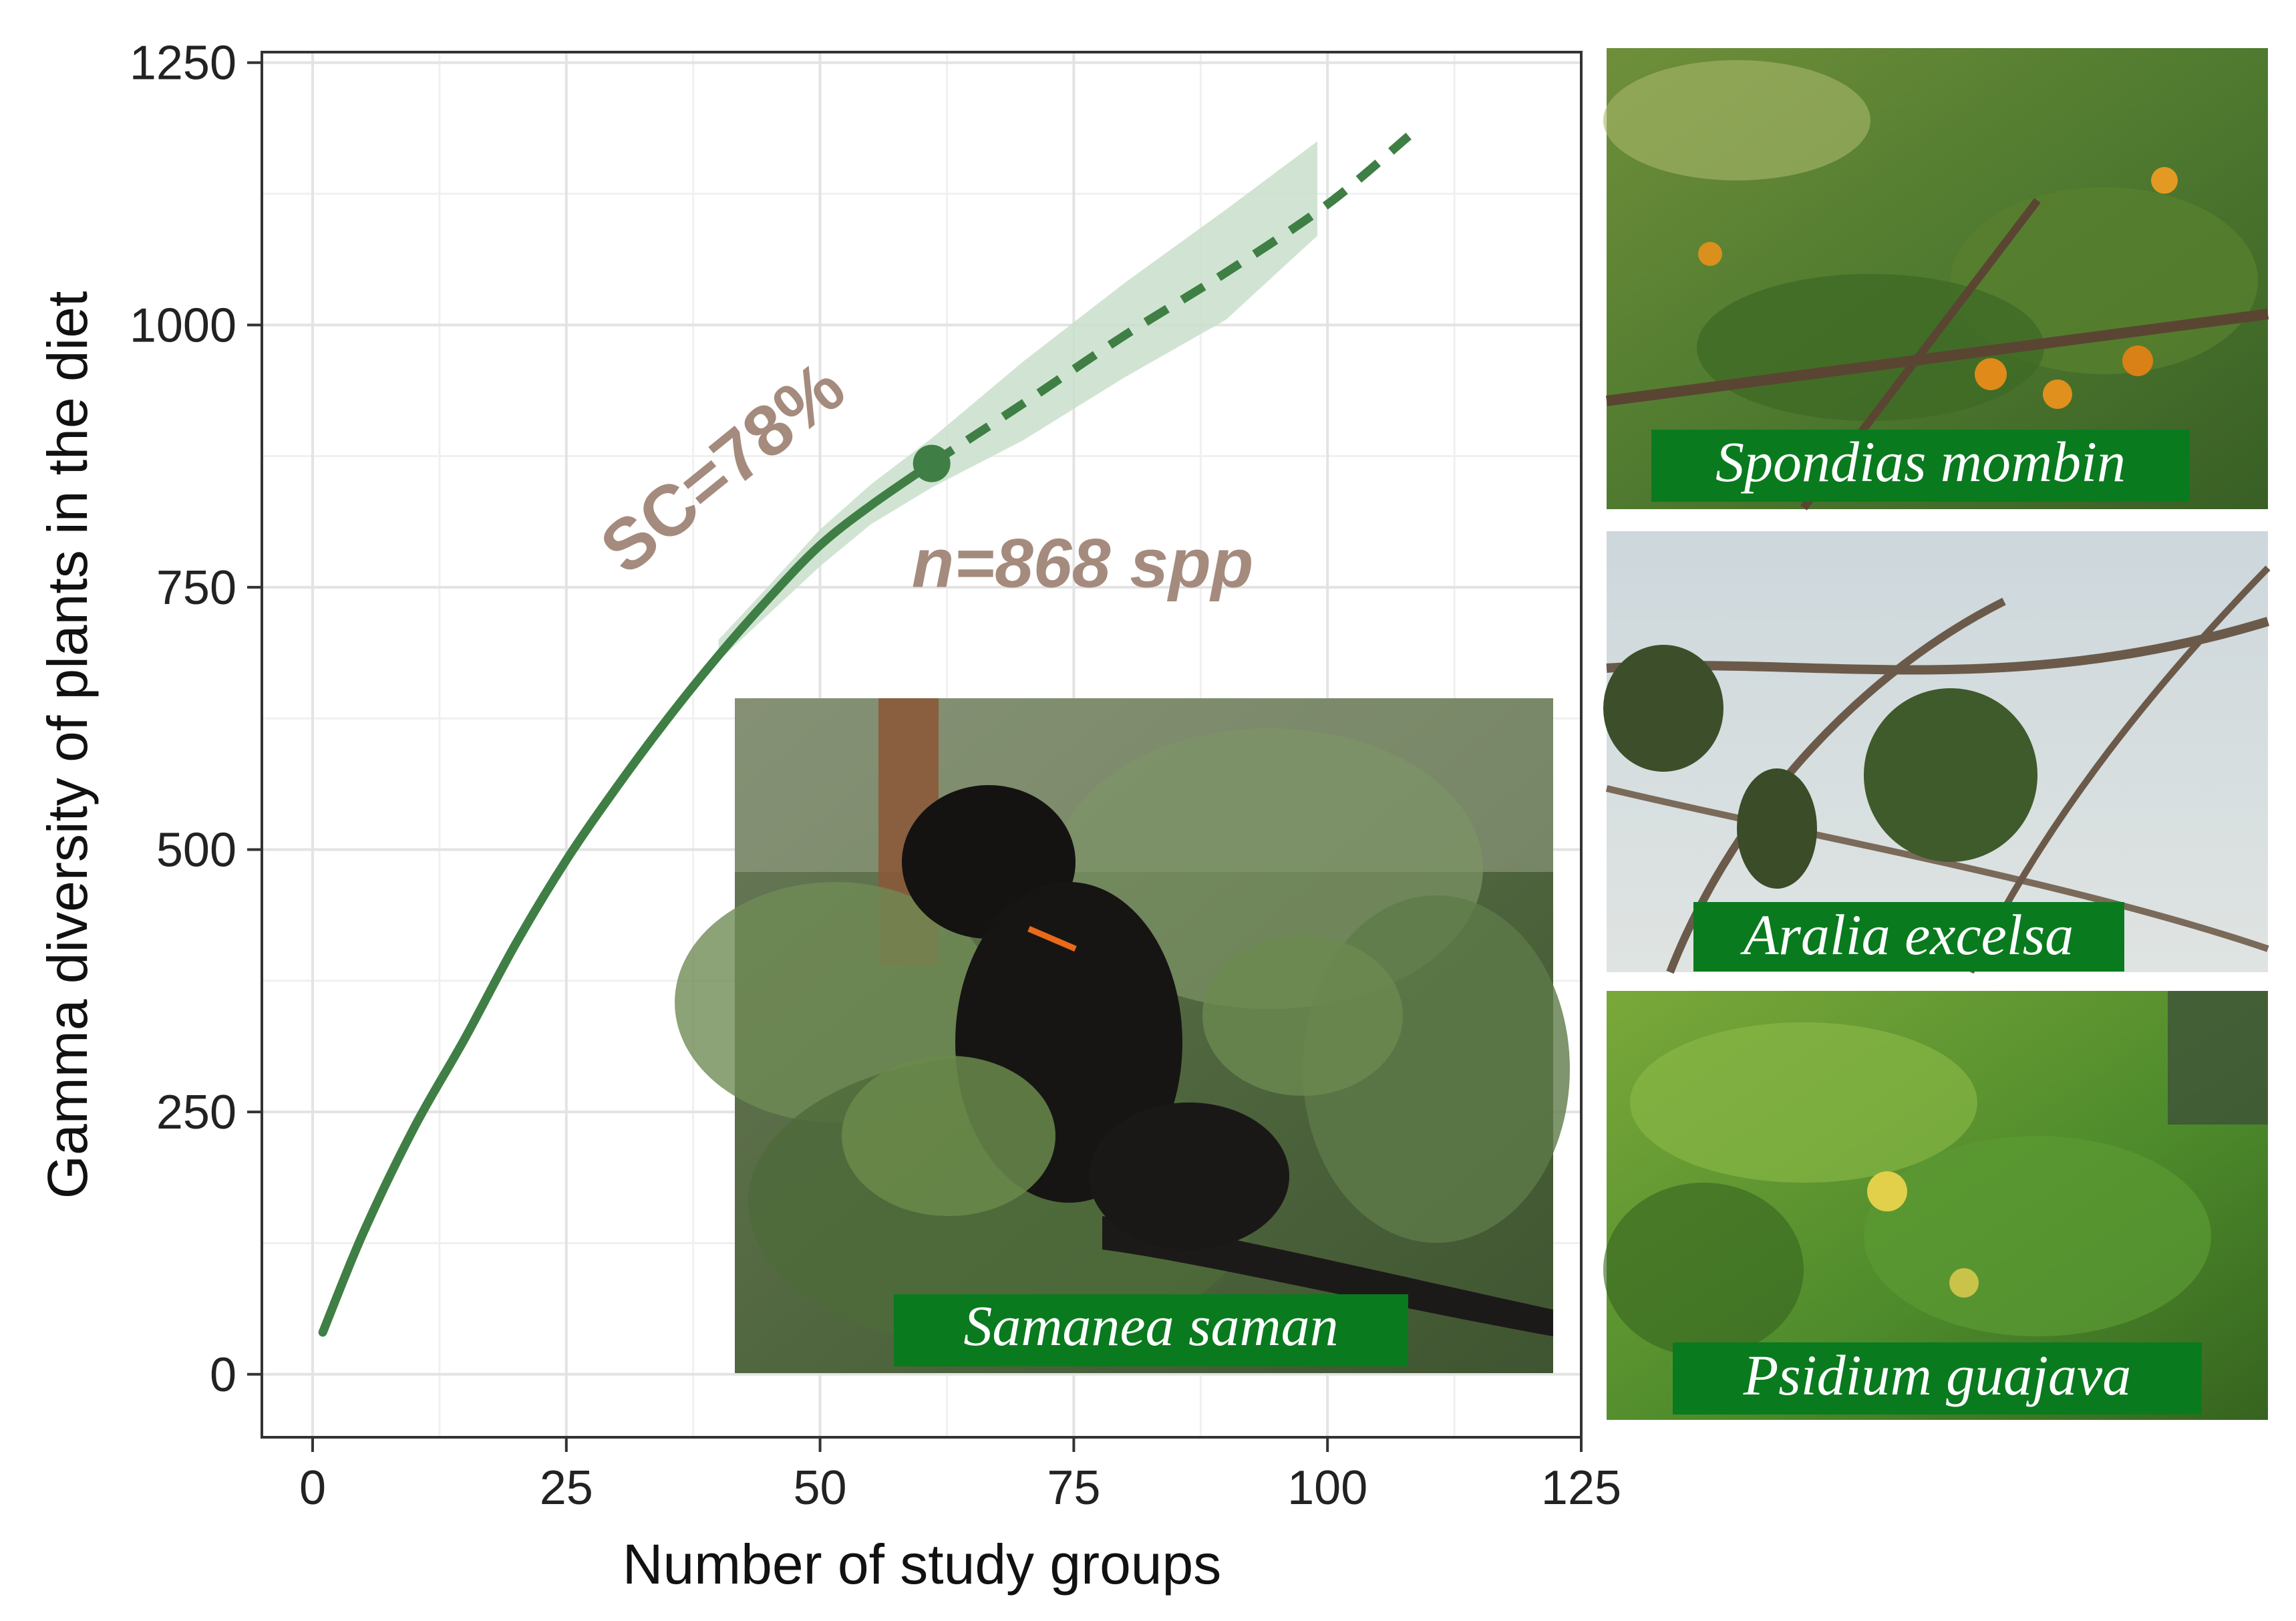 This screenshot has height=1621, width=2296. Describe the element at coordinates (196, 588) in the screenshot. I see `y-tick-label: 750` at that location.